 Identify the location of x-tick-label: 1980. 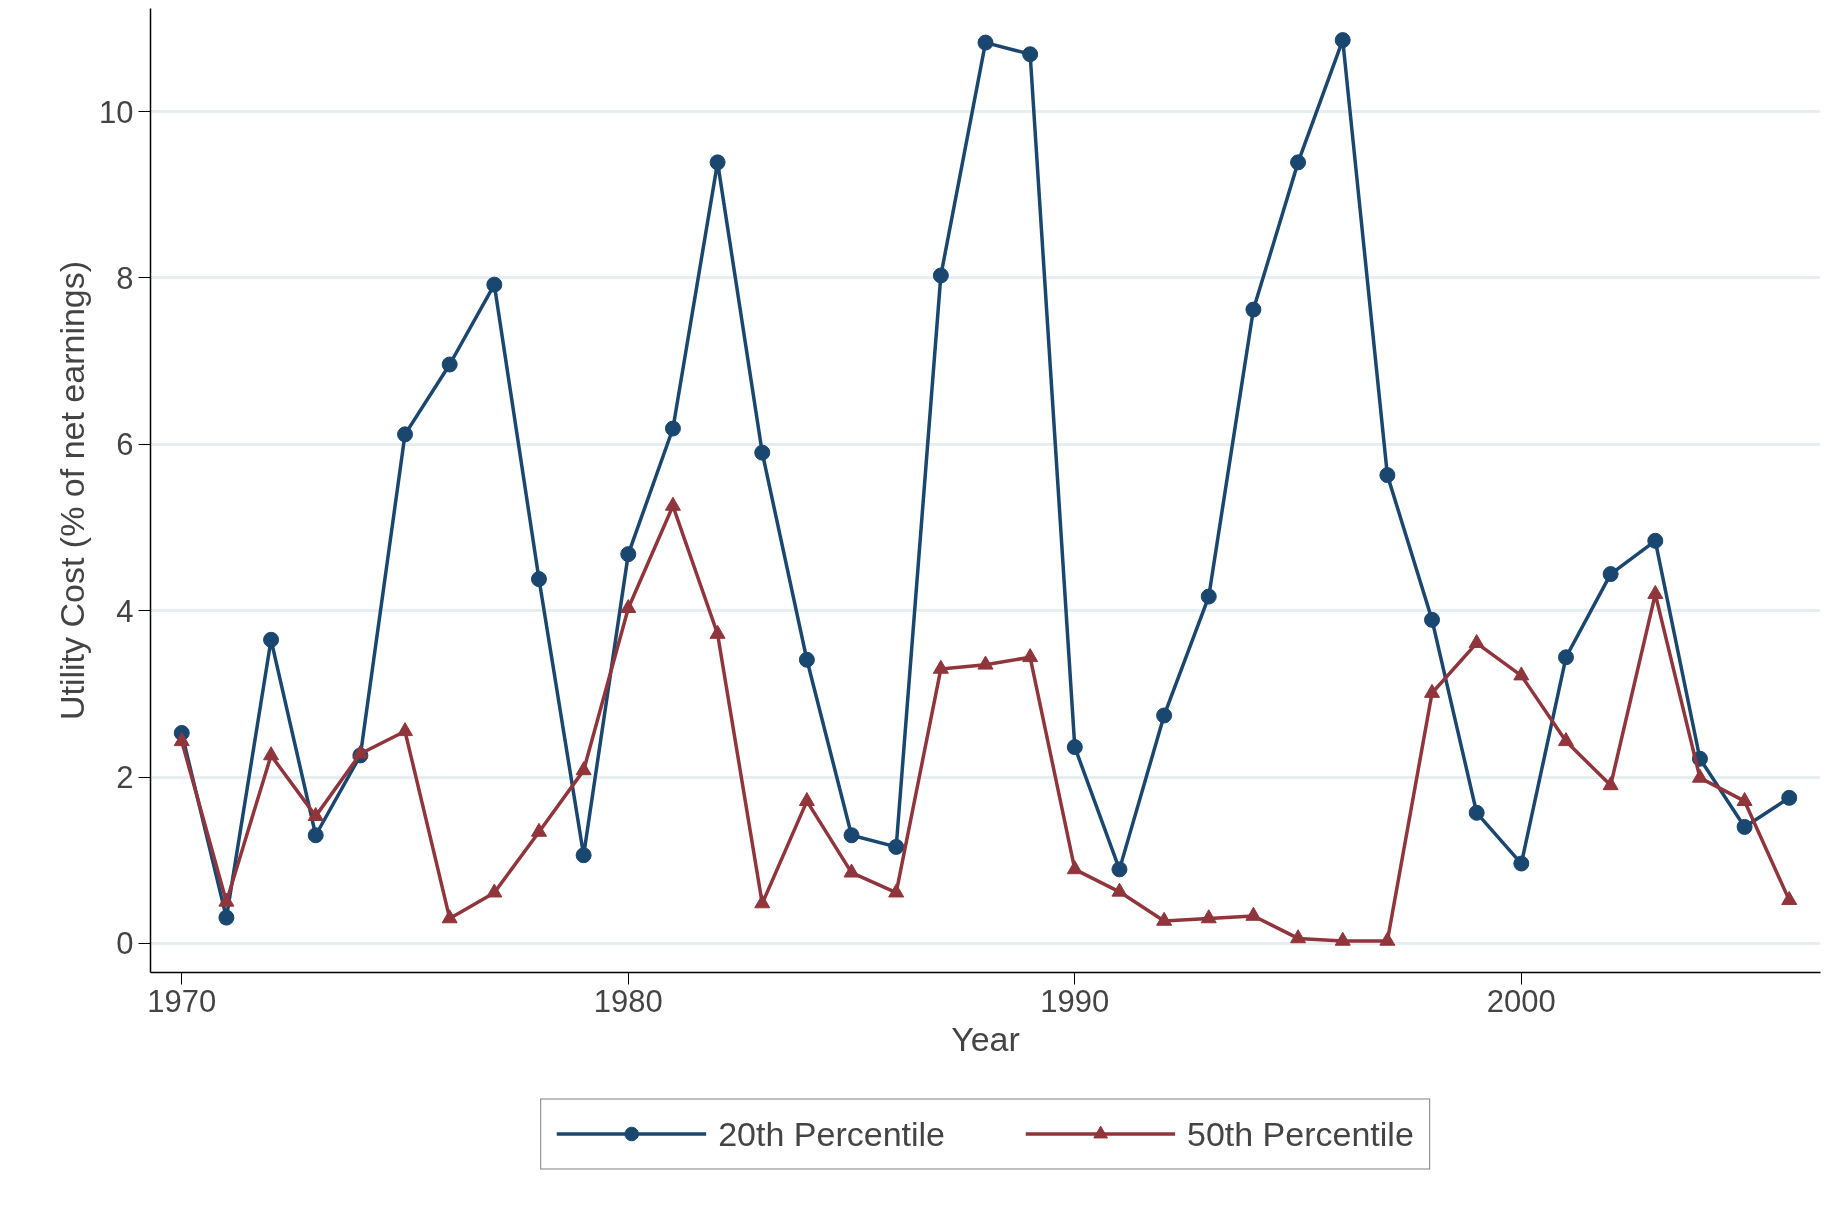
(628, 1001).